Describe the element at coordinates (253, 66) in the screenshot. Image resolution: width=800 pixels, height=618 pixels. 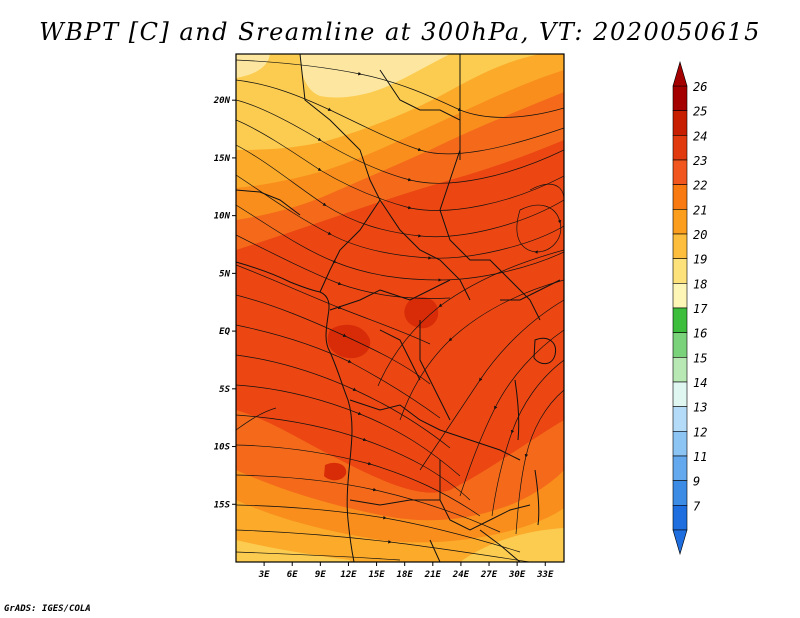
I see `field-north-19b` at that location.